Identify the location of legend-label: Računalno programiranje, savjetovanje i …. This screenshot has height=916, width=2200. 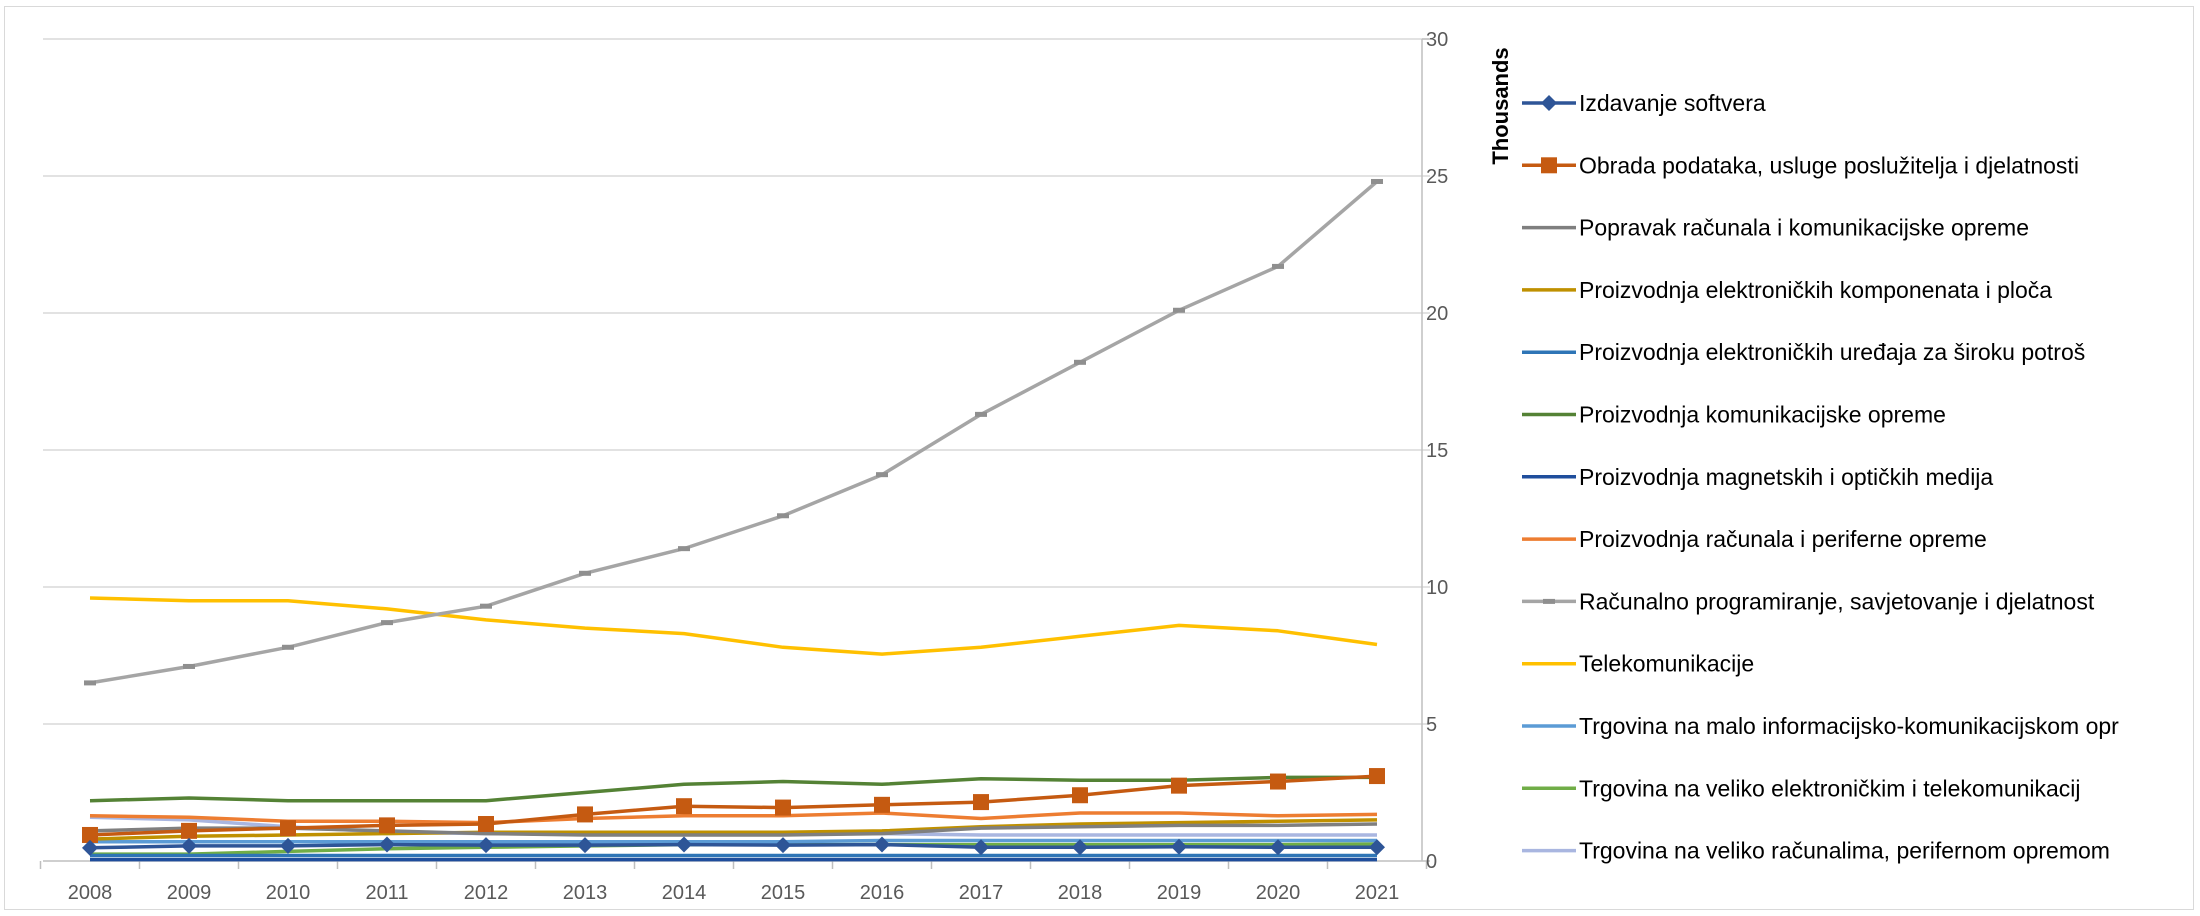
(1837, 601).